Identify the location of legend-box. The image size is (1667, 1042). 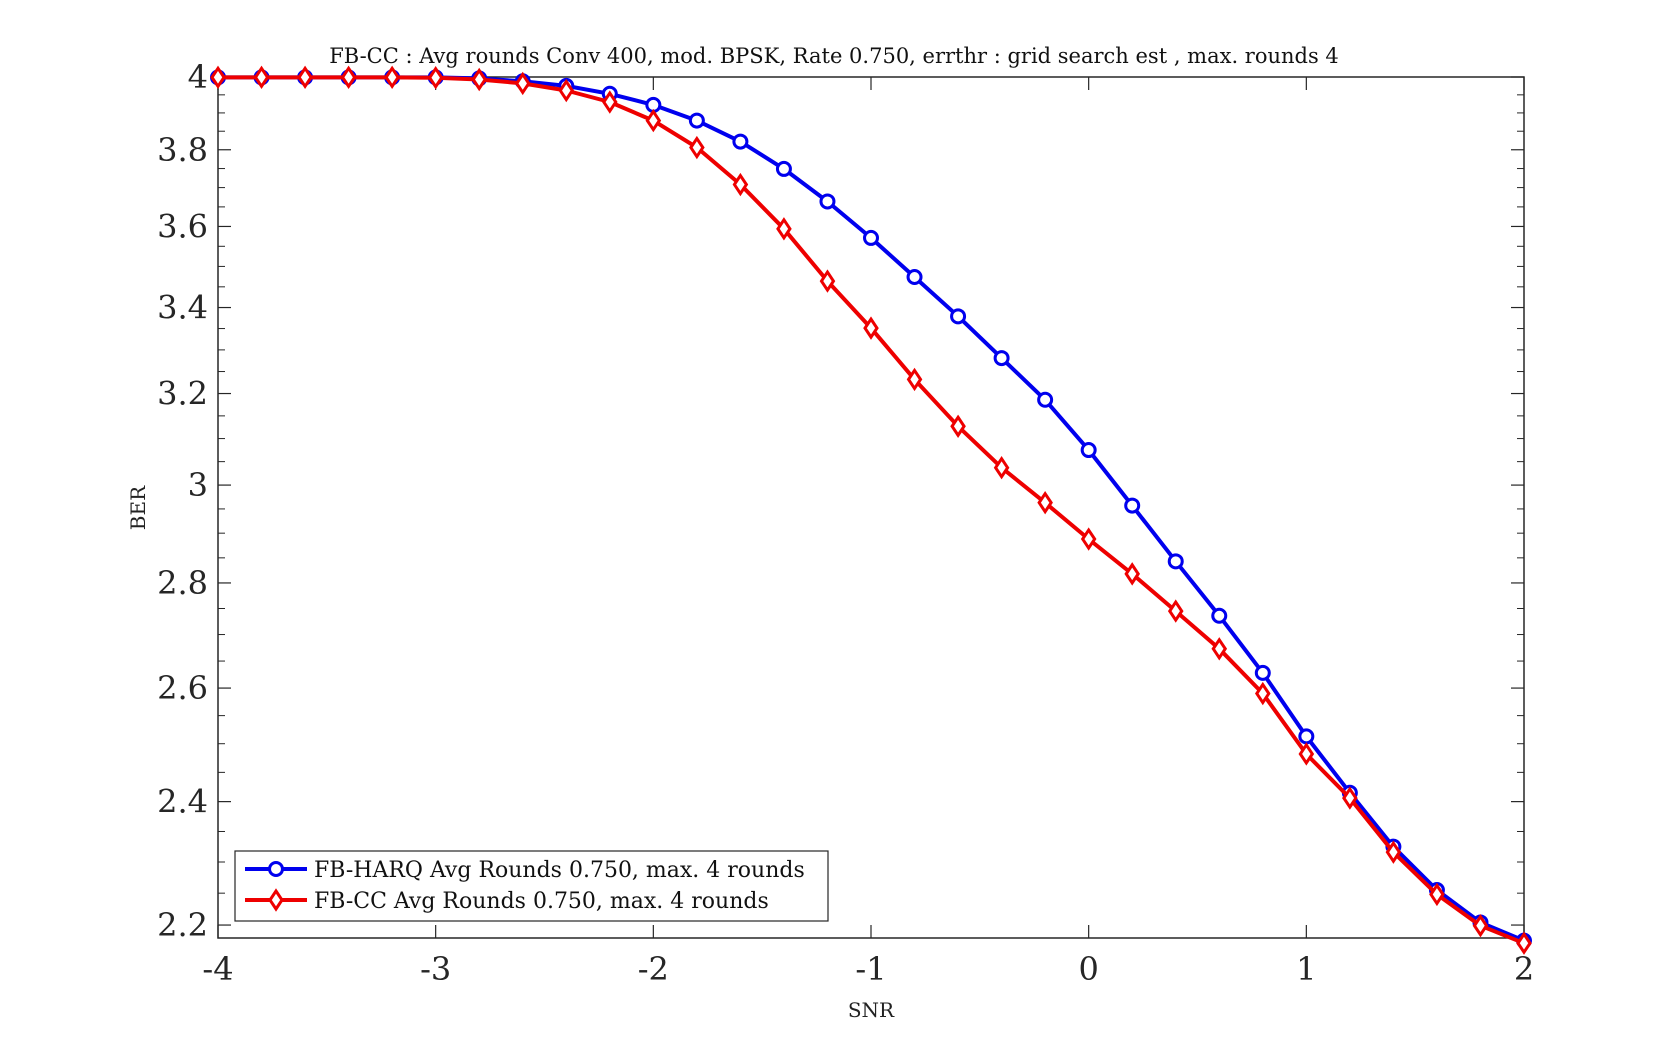
(531, 886).